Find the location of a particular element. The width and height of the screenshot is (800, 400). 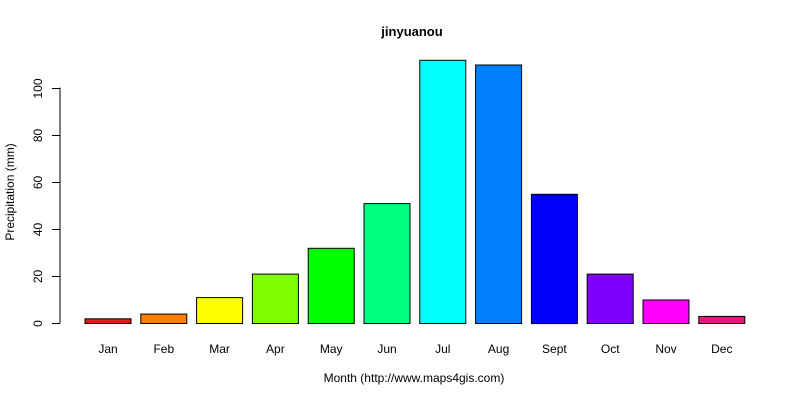

x-tick-label-oct: Oct is located at coordinates (610, 349).